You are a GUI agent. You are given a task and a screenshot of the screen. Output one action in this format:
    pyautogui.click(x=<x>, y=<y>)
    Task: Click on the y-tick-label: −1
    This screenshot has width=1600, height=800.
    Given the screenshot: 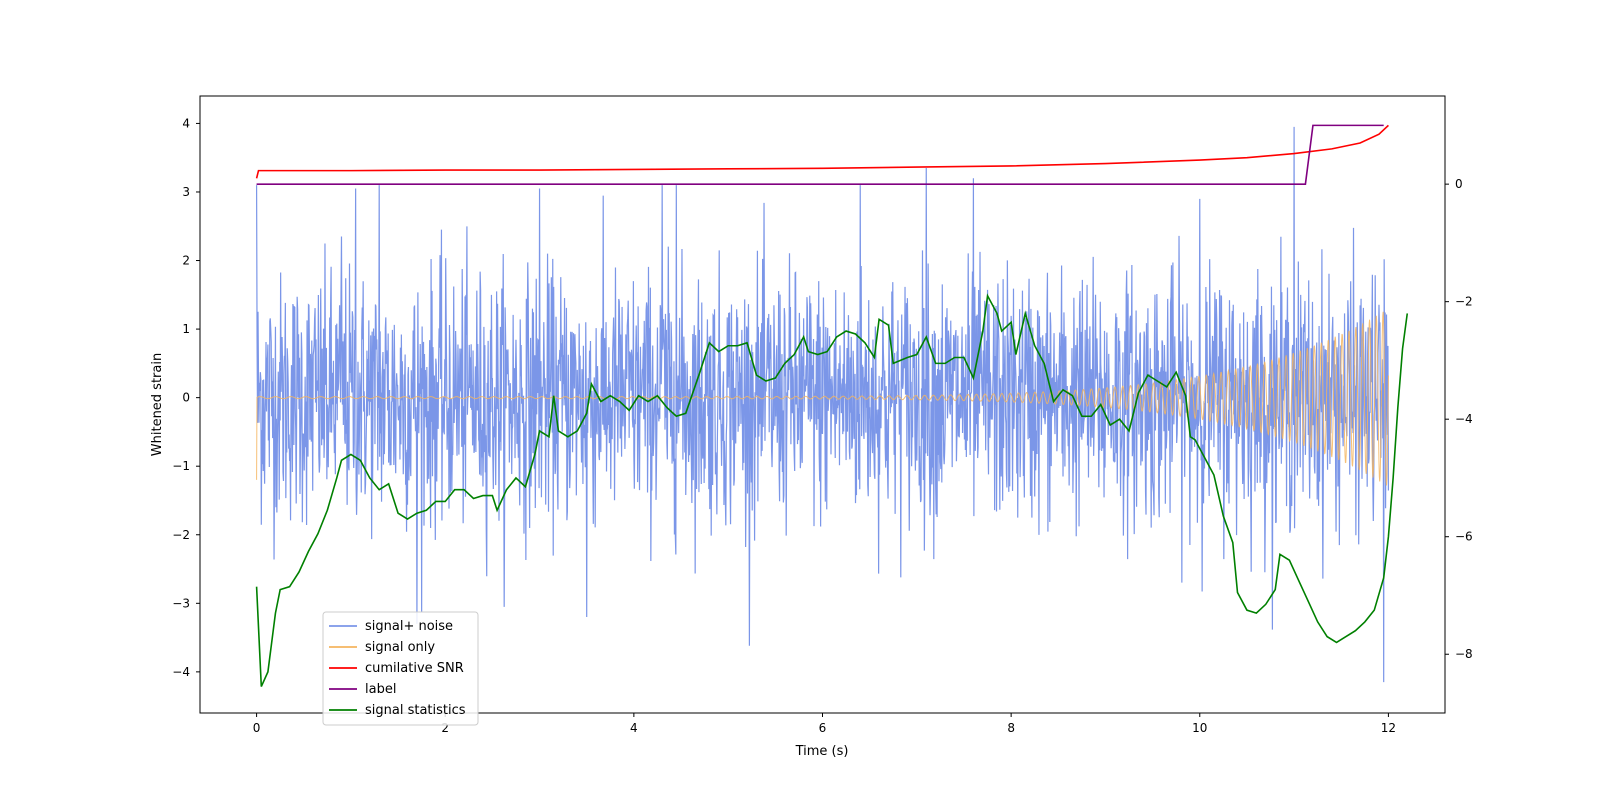 What is the action you would take?
    pyautogui.click(x=181, y=466)
    